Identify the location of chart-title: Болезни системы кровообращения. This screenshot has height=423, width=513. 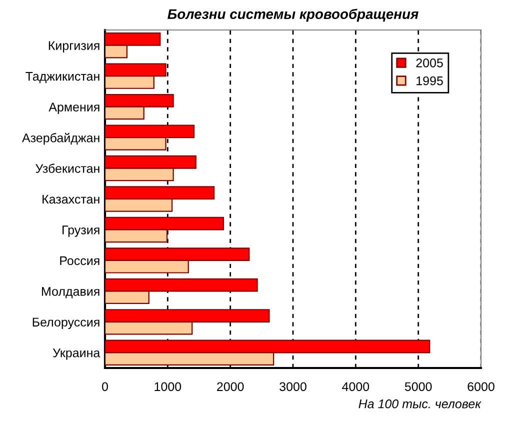
(293, 15).